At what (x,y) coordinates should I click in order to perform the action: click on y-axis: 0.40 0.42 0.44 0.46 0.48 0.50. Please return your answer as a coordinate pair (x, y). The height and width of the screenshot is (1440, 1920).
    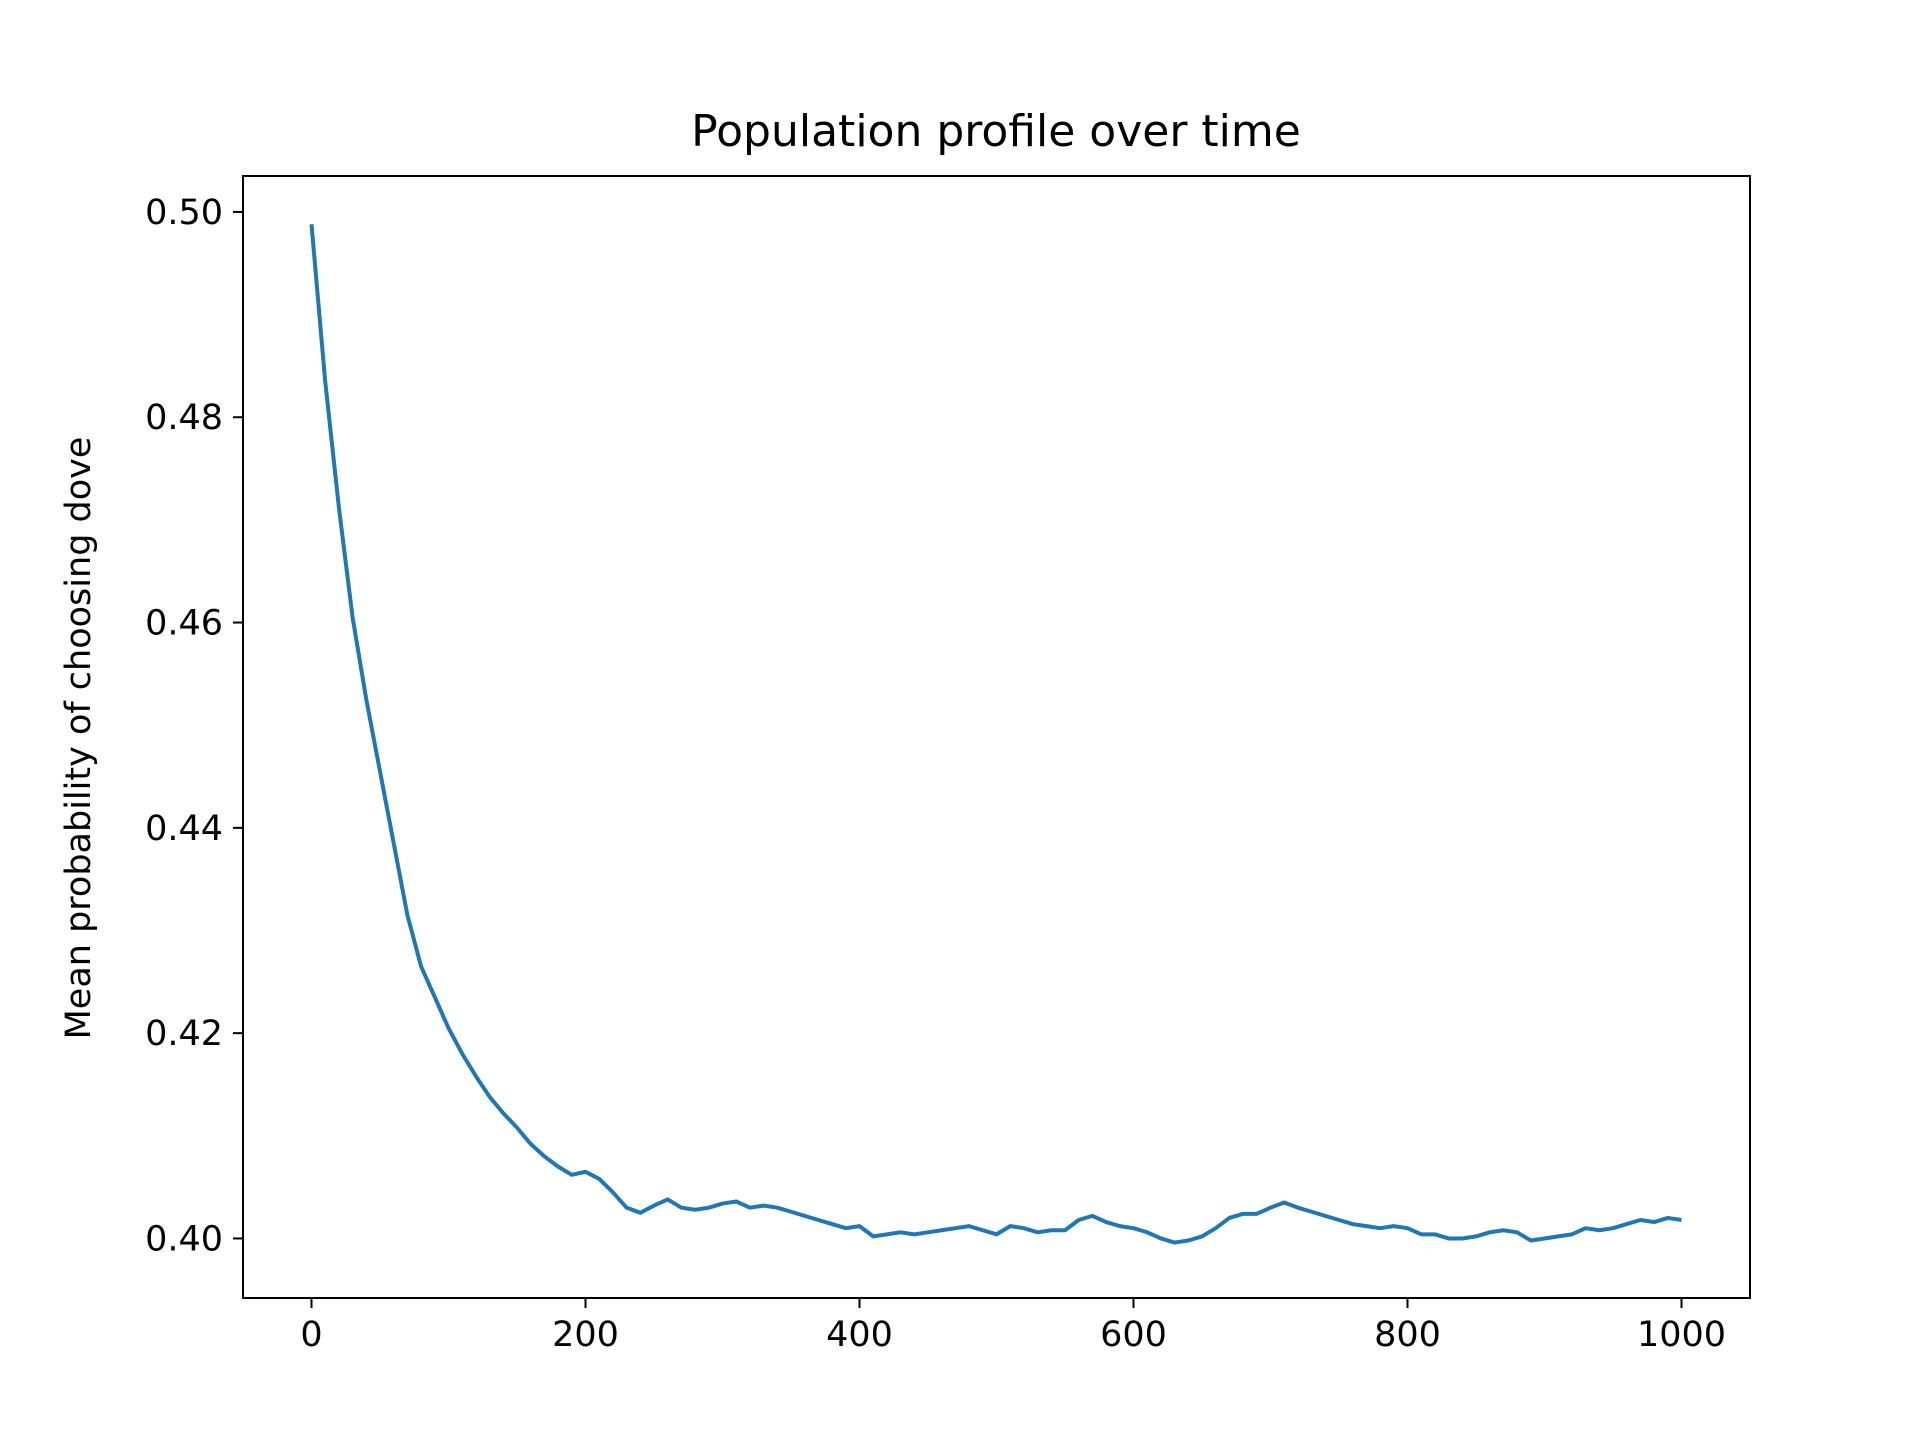
    Looking at the image, I should click on (194, 726).